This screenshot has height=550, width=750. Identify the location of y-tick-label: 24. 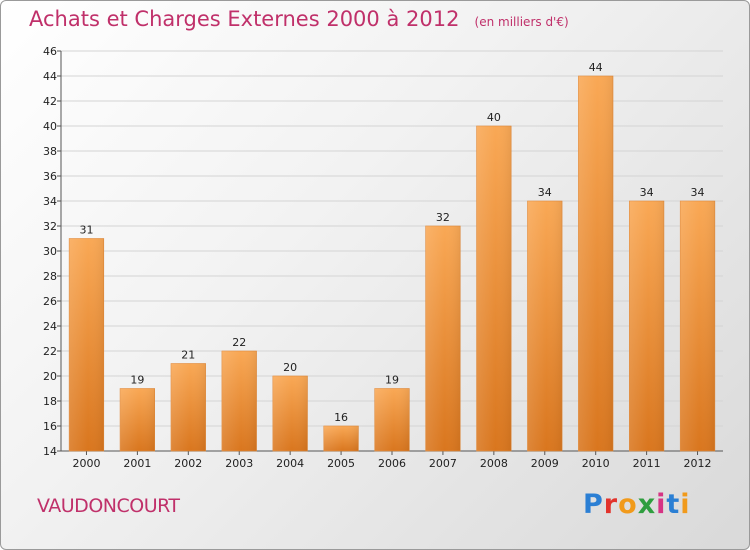
(50, 326).